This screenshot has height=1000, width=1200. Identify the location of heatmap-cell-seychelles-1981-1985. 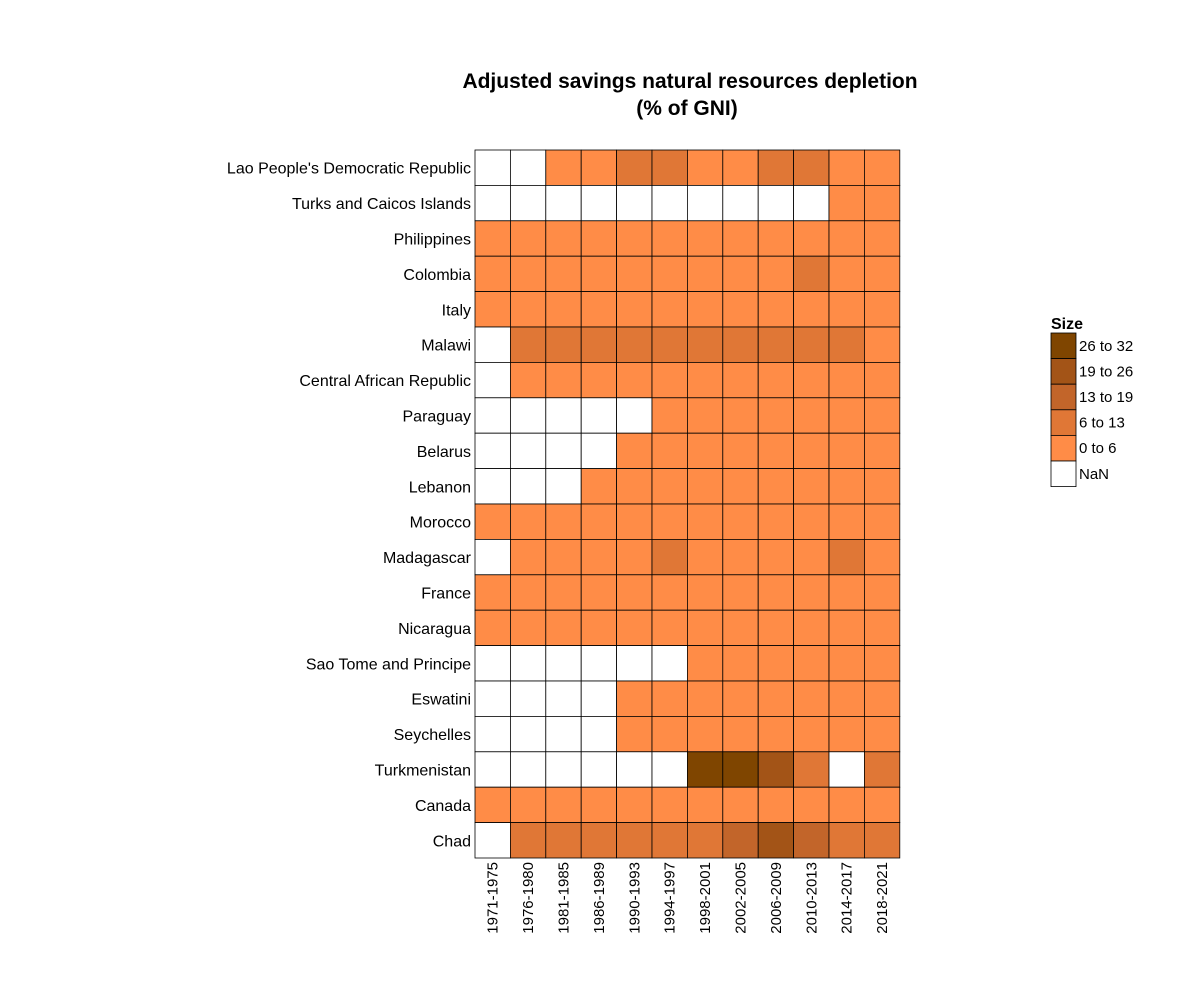
(563, 734).